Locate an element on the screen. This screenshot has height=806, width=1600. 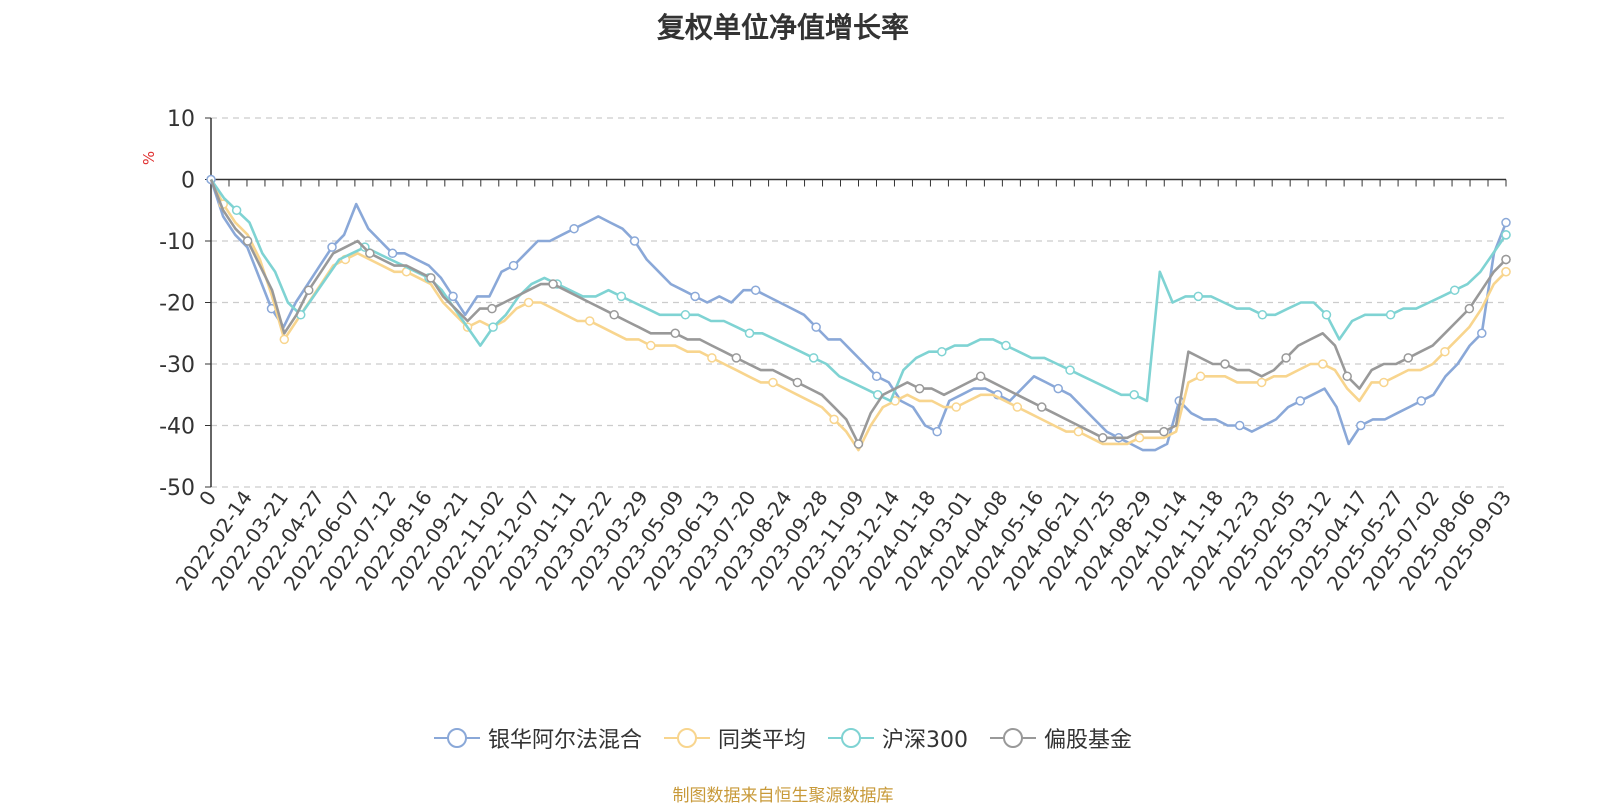
legend-item-equity-fund: 偏股基金 is located at coordinates (1061, 738).